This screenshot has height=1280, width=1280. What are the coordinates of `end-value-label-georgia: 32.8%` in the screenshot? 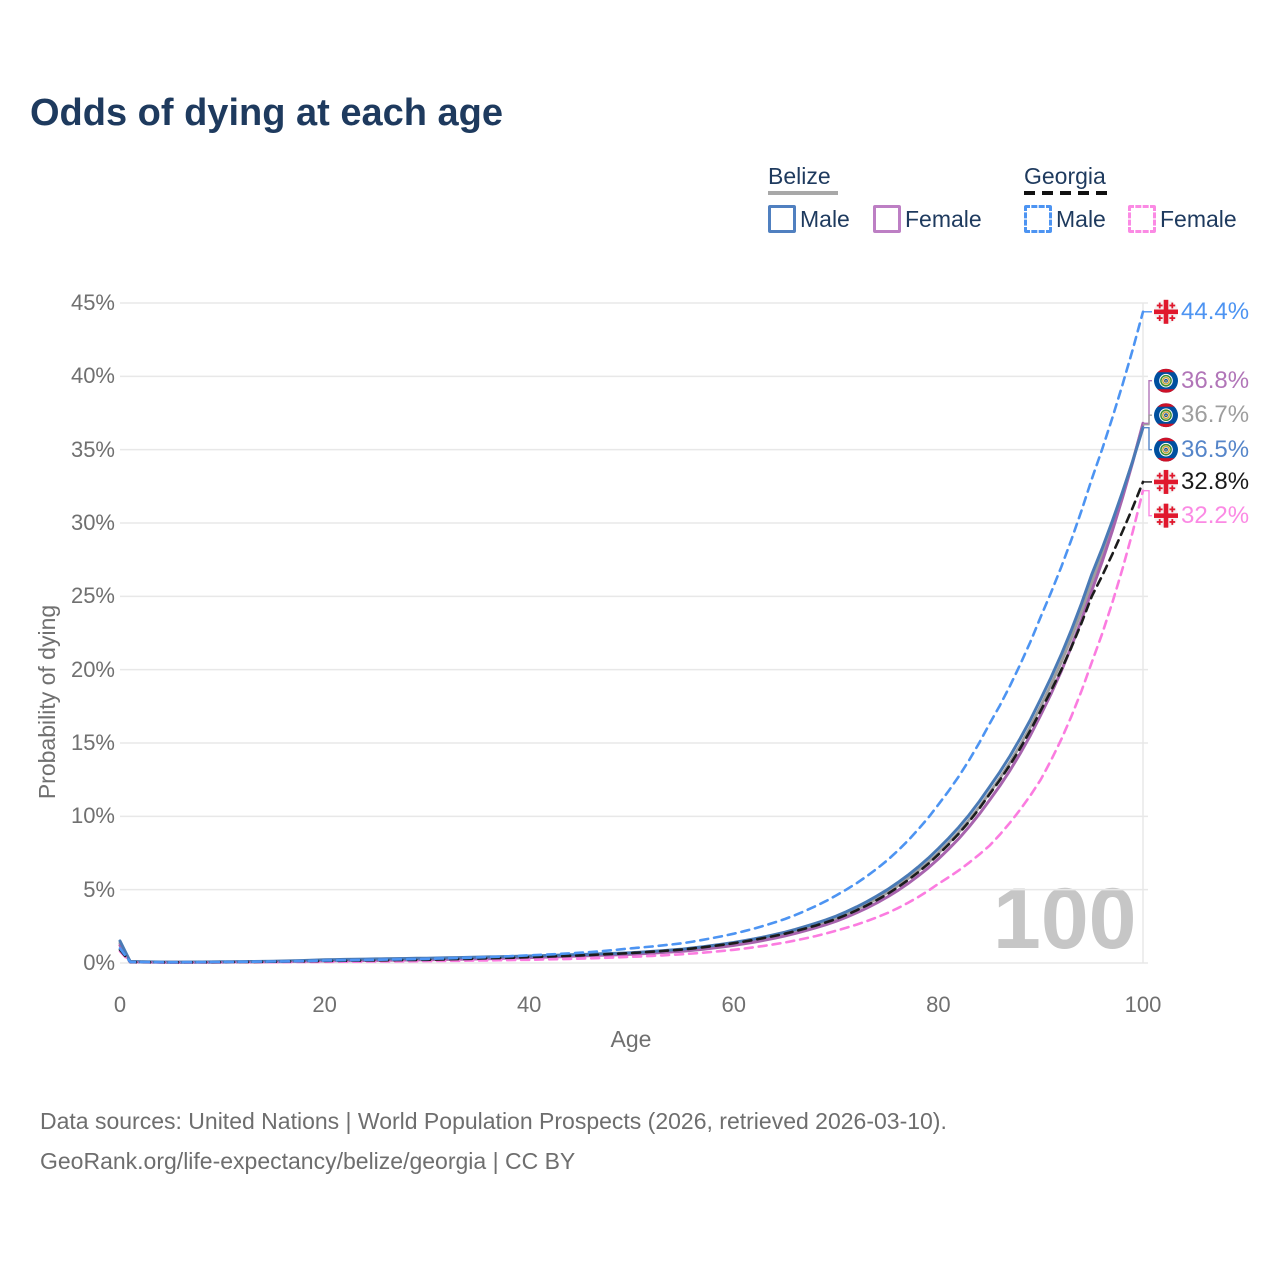 It's located at (1215, 481).